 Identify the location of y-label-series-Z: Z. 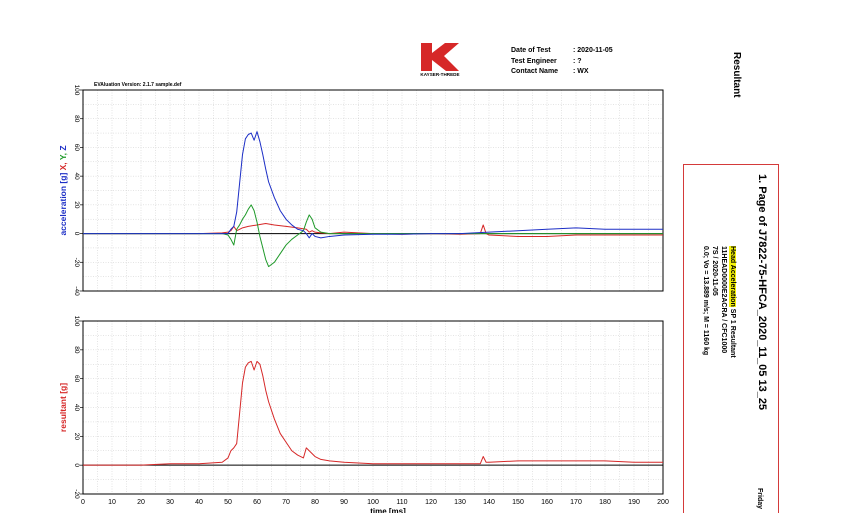
(63, 147).